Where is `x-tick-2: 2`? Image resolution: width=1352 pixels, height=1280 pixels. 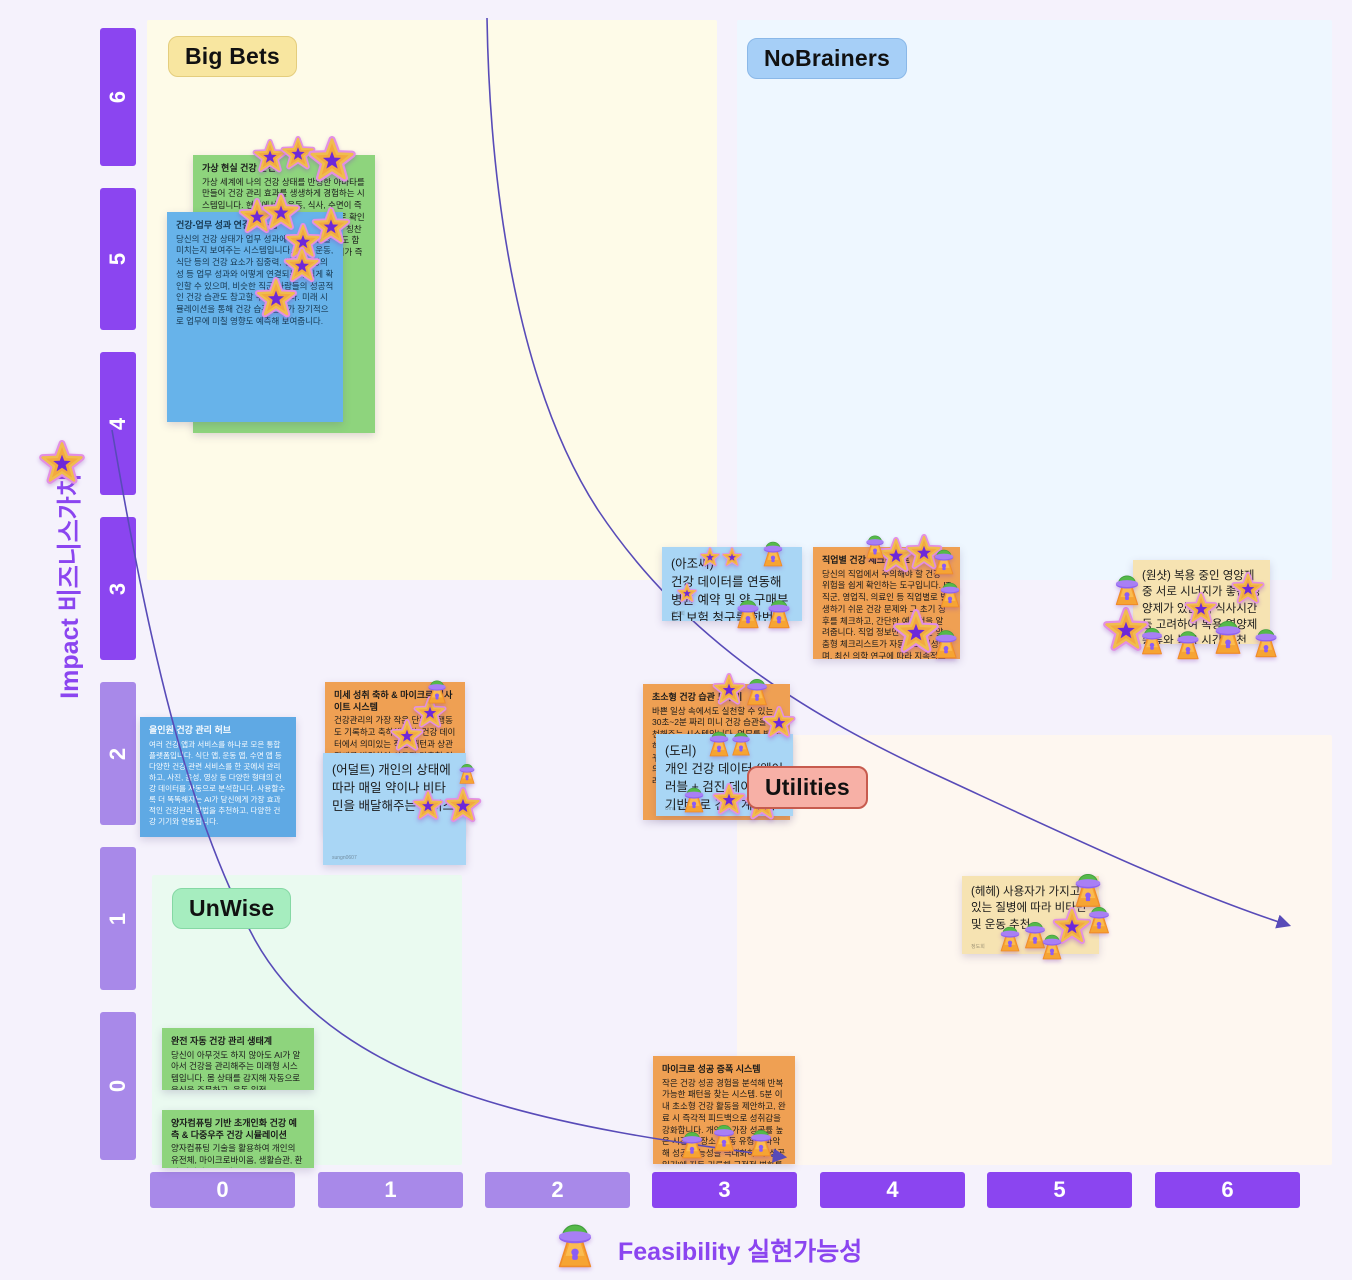 x-tick-2: 2 is located at coordinates (557, 1190).